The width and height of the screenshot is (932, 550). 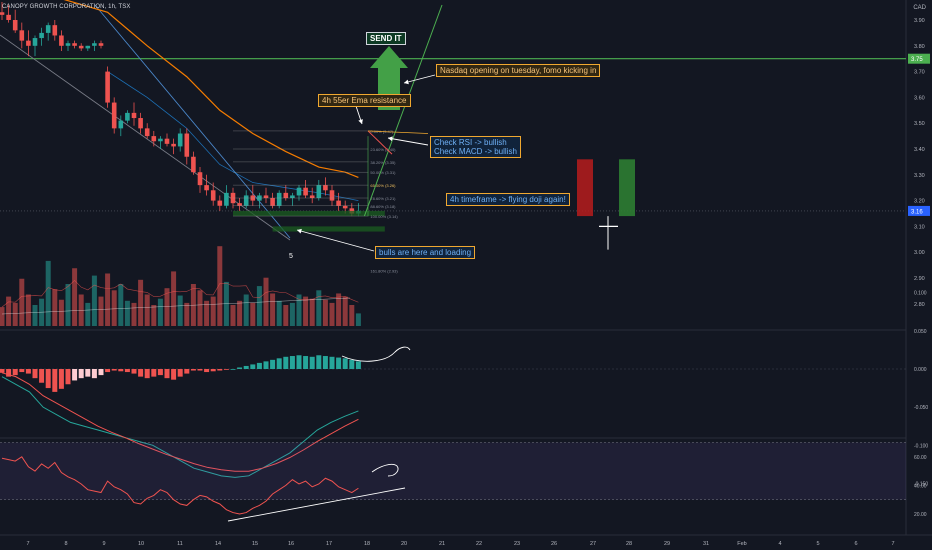 I want to click on time-tick-label: 4, so click(x=779, y=544).